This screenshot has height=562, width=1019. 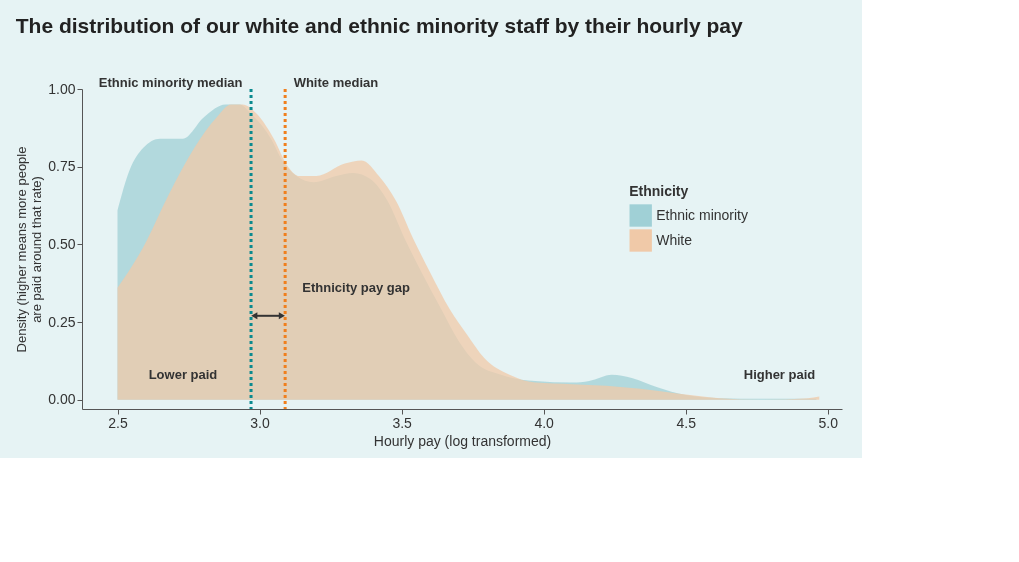 What do you see at coordinates (779, 374) in the screenshot?
I see `annotation: Higher paid` at bounding box center [779, 374].